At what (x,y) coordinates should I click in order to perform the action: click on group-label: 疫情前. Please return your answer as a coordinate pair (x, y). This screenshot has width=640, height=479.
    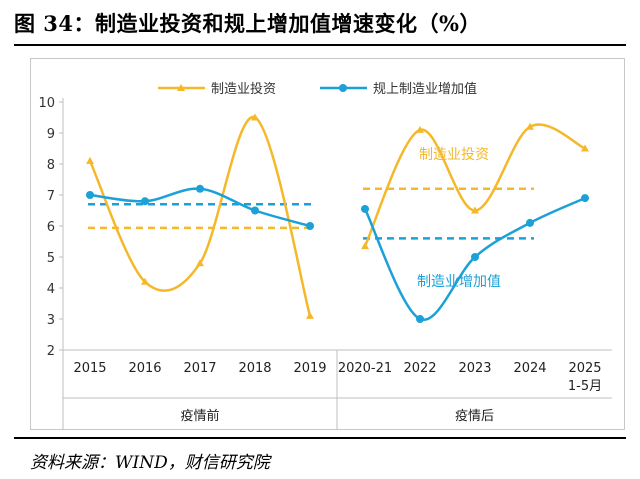
    Looking at the image, I should click on (199, 416).